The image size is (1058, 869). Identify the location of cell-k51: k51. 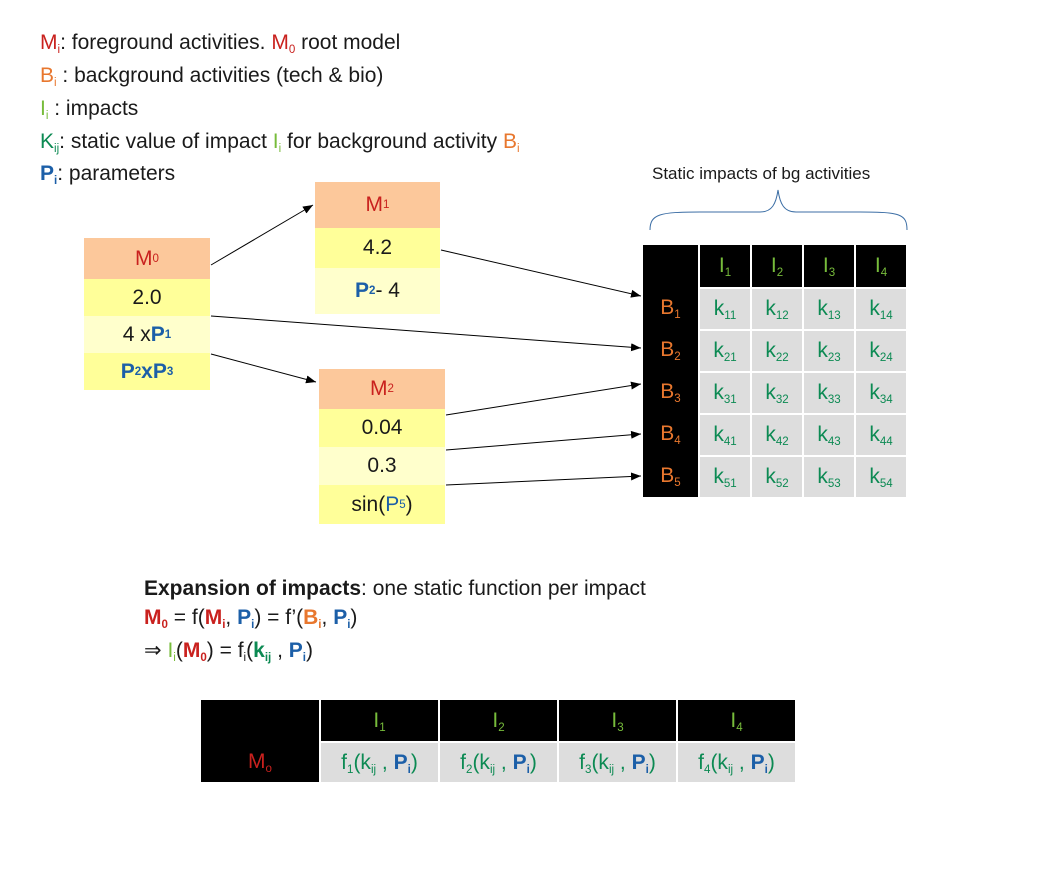
(724, 476).